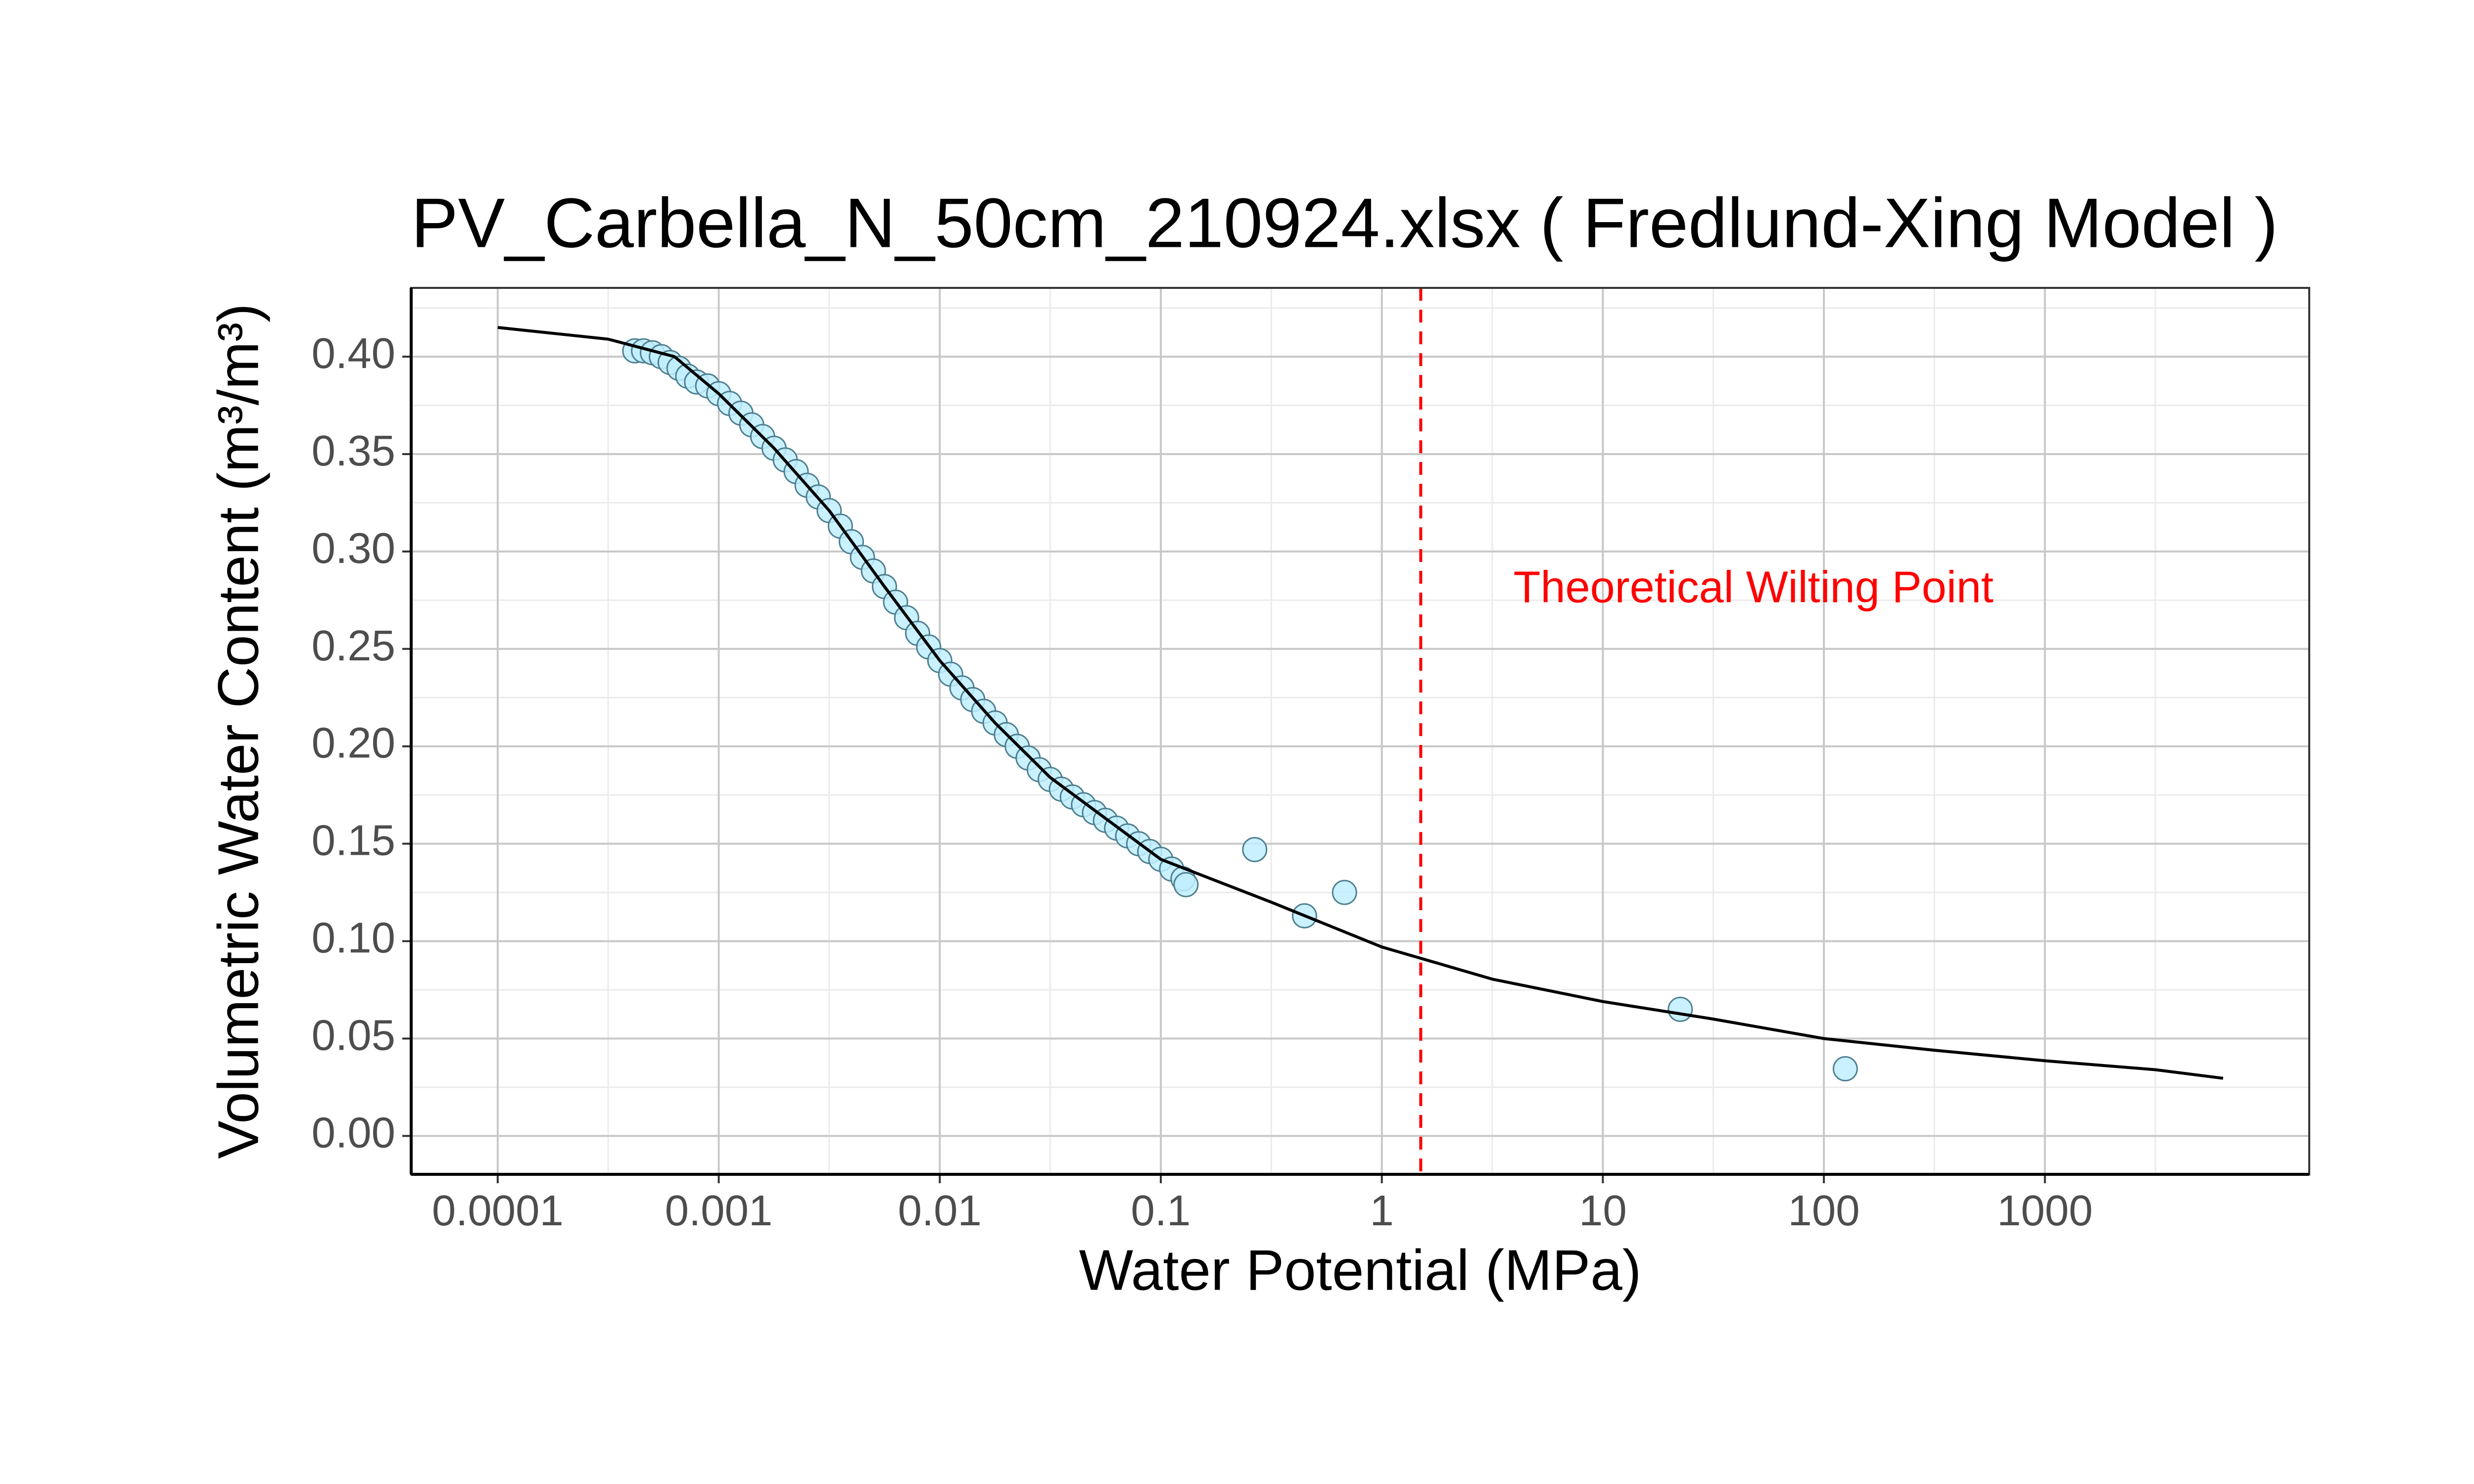  I want to click on y-tick-label: 0.30, so click(354, 548).